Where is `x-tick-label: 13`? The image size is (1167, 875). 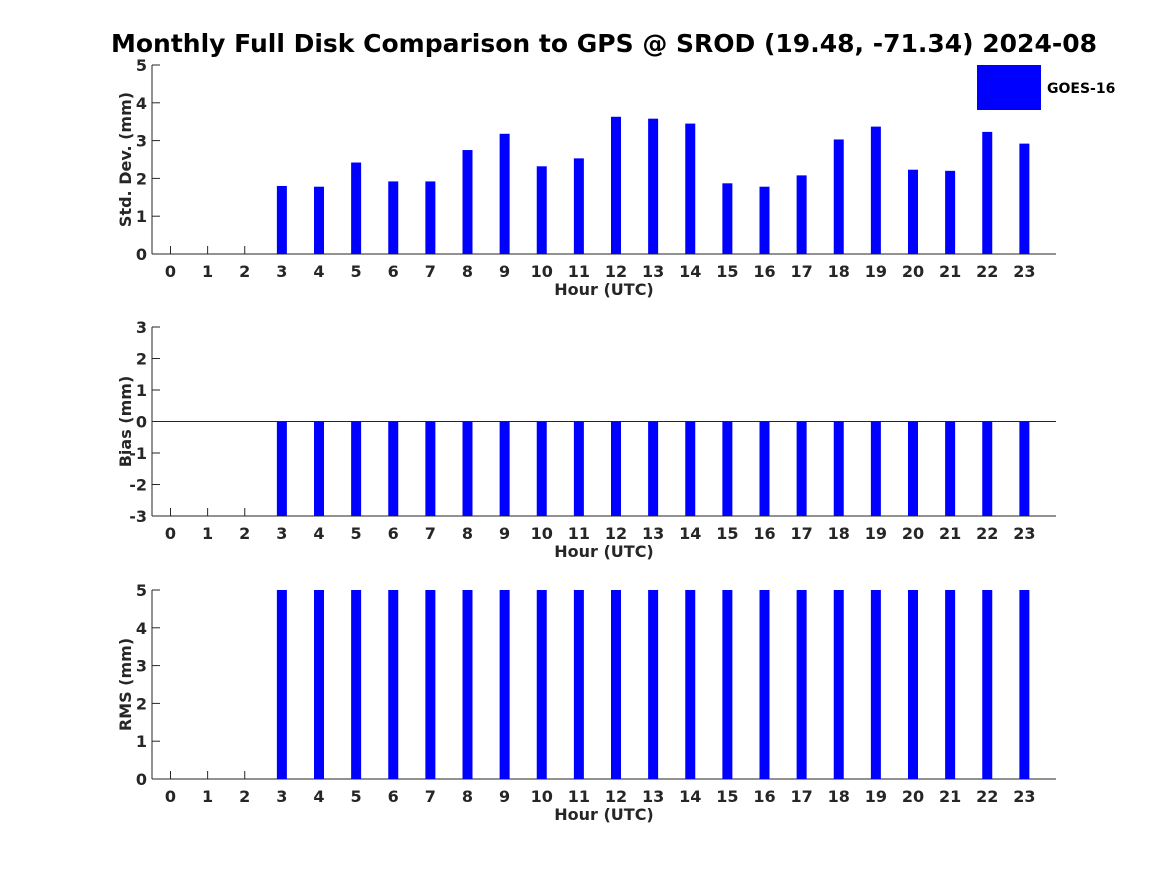 x-tick-label: 13 is located at coordinates (653, 796).